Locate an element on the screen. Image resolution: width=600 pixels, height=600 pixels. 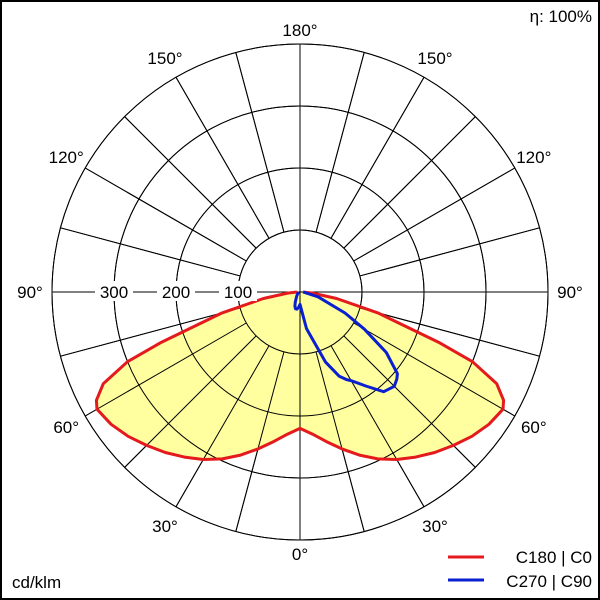
efficiency-label: η: 100% is located at coordinates (561, 16).